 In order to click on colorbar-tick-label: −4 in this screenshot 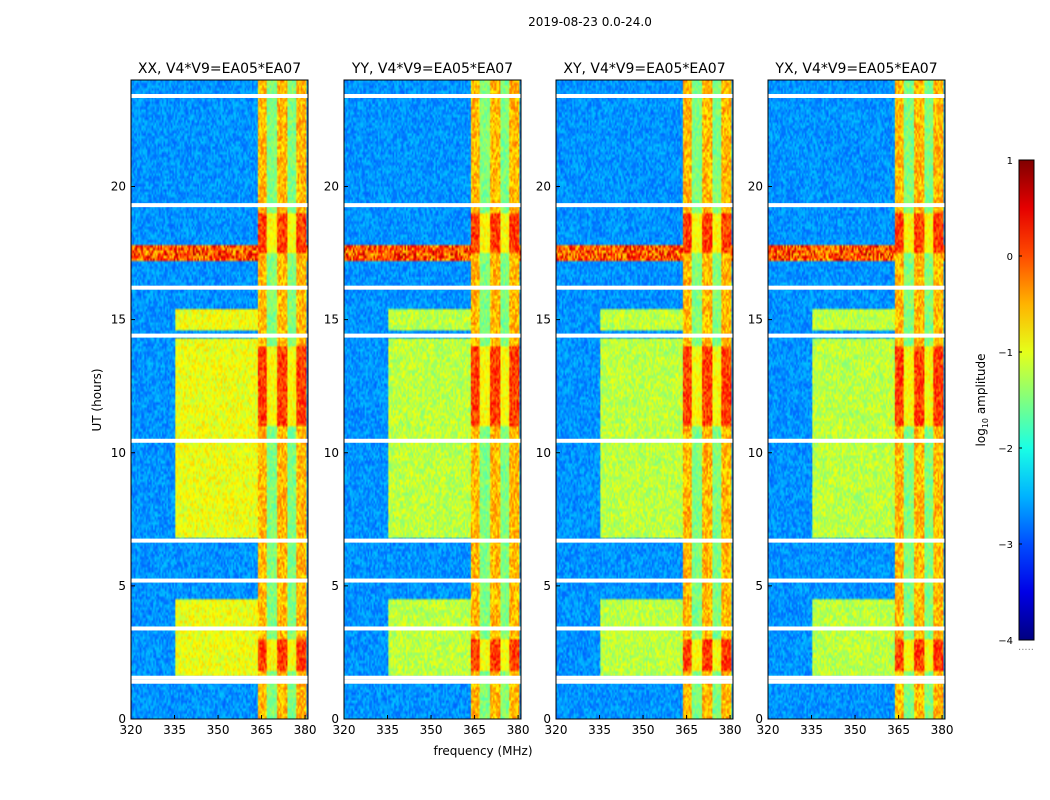, I will do `click(1005, 641)`.